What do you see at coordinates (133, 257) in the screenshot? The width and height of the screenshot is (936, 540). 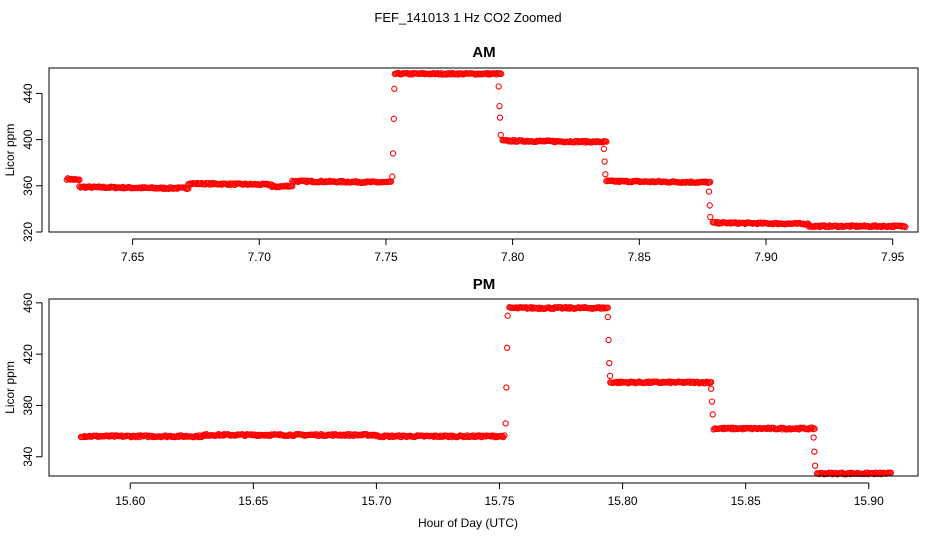 I see `am-x-tick-label: 7.65` at bounding box center [133, 257].